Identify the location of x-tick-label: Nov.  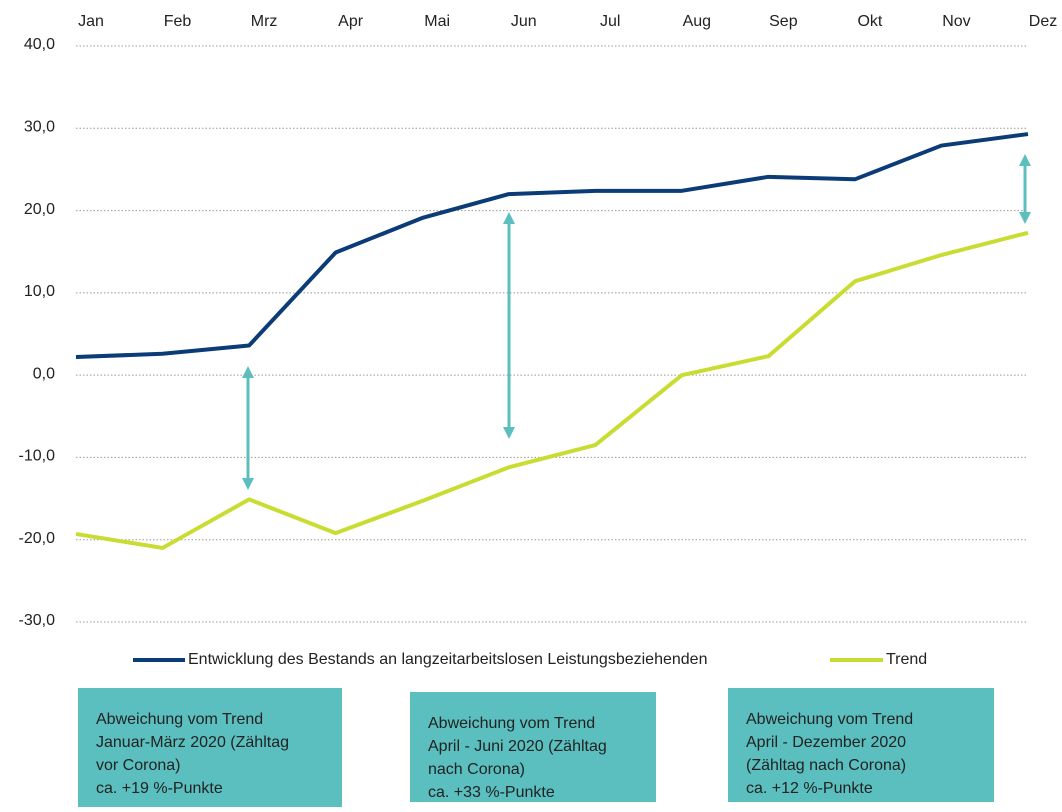
(956, 21).